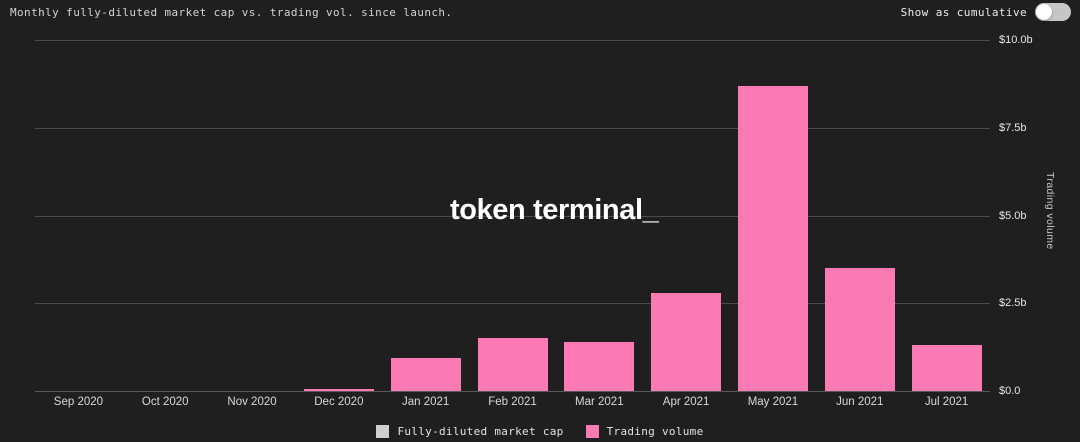 This screenshot has width=1080, height=442. Describe the element at coordinates (383, 431) in the screenshot. I see `market-cap-swatch-icon` at that location.